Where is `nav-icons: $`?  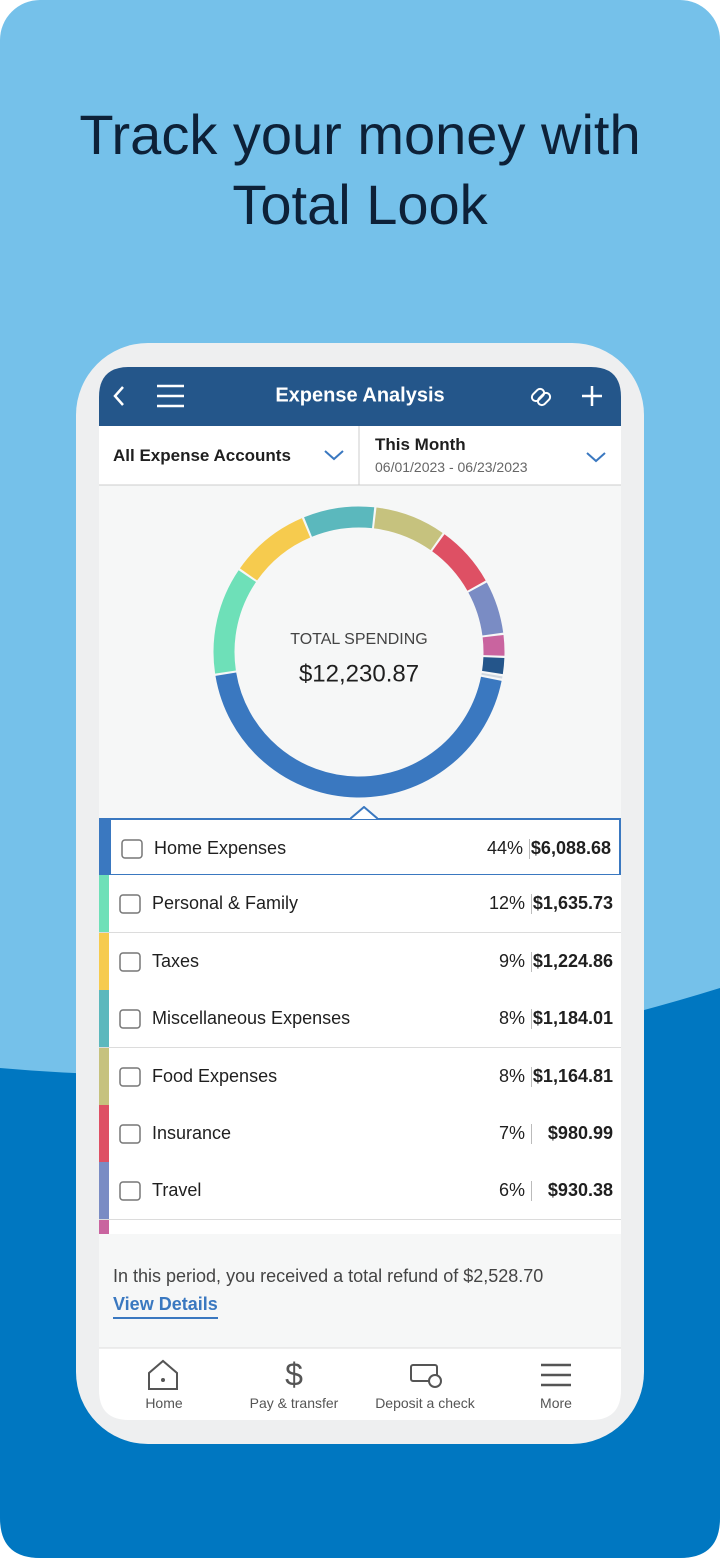
nav-icons: $ is located at coordinates (359, 1374).